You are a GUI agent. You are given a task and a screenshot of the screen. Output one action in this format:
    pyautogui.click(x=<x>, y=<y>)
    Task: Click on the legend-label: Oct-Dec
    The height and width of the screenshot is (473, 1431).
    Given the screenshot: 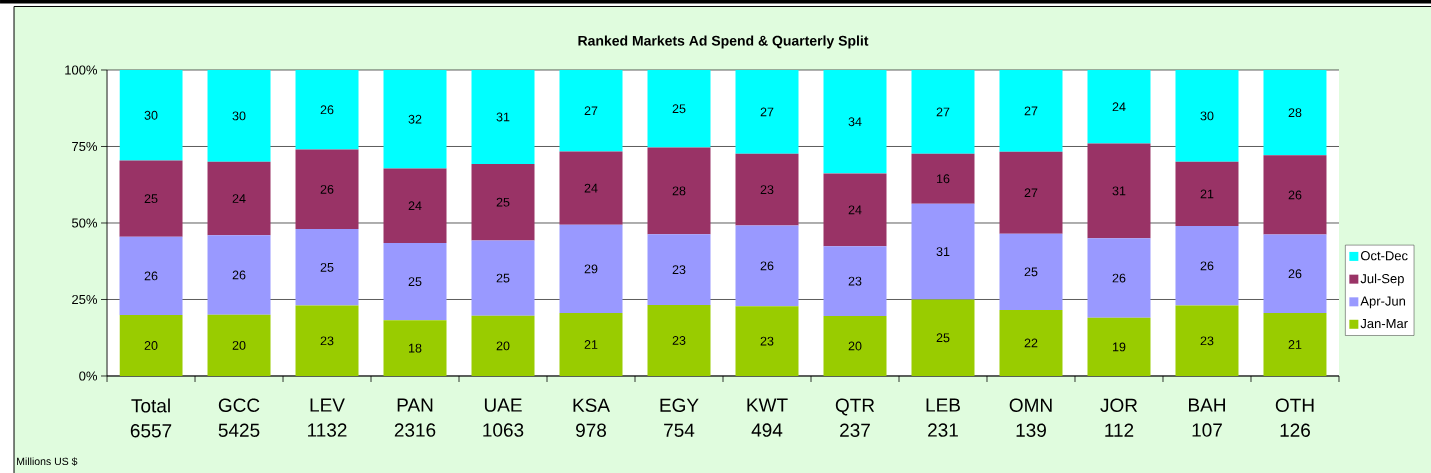 What is the action you would take?
    pyautogui.click(x=1384, y=256)
    